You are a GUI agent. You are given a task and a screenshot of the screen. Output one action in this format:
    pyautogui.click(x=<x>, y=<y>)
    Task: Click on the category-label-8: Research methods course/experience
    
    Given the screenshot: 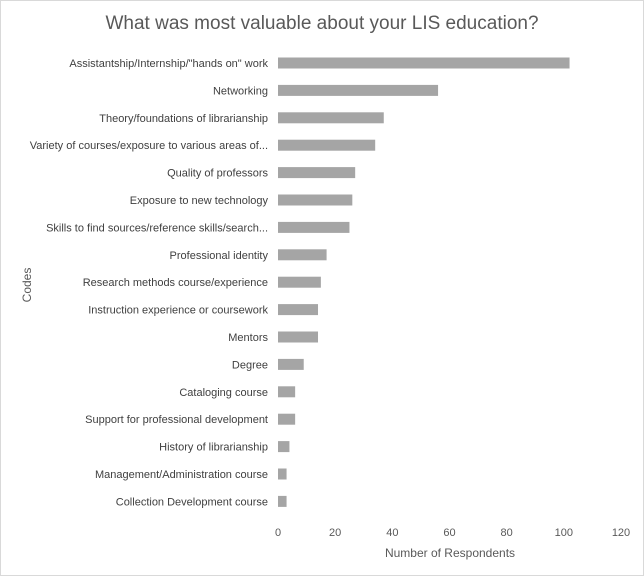 What is the action you would take?
    pyautogui.click(x=175, y=283)
    